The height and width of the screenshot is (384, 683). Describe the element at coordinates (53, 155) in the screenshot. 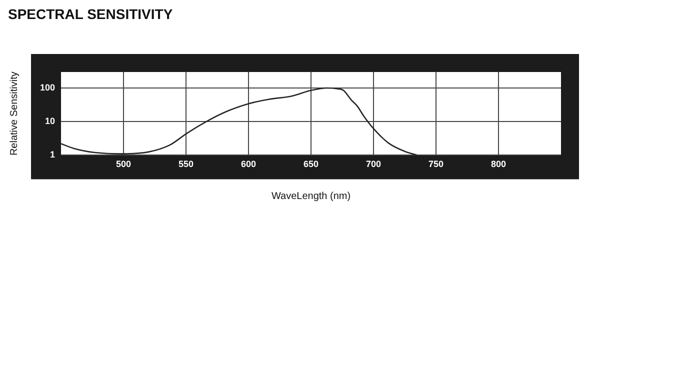

I see `y-tick-label: 1` at that location.